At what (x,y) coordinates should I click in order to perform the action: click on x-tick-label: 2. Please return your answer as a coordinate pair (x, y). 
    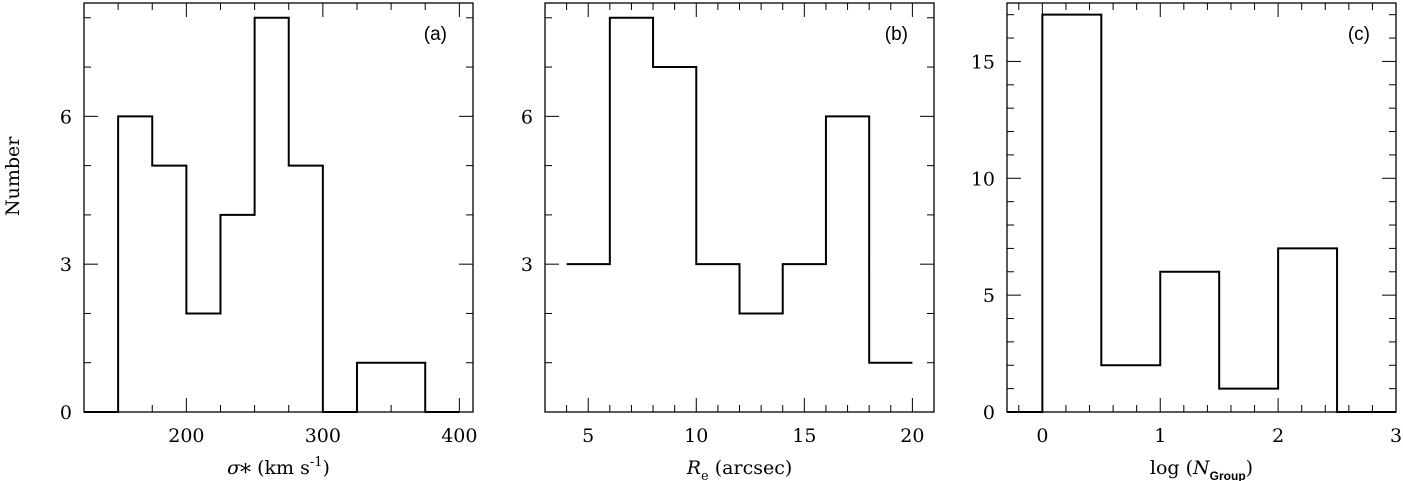
    Looking at the image, I should click on (1278, 436).